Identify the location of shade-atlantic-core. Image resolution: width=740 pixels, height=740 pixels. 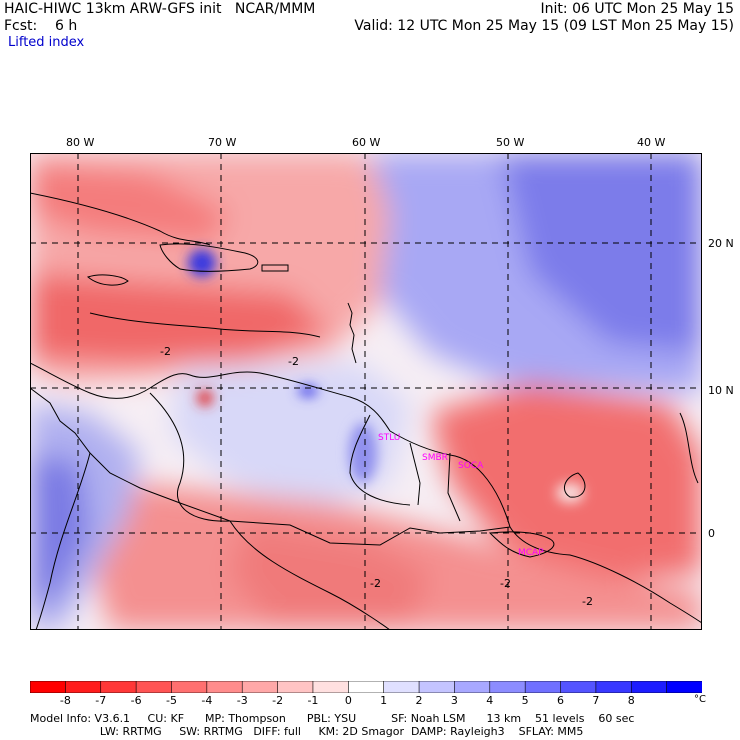
(601, 253).